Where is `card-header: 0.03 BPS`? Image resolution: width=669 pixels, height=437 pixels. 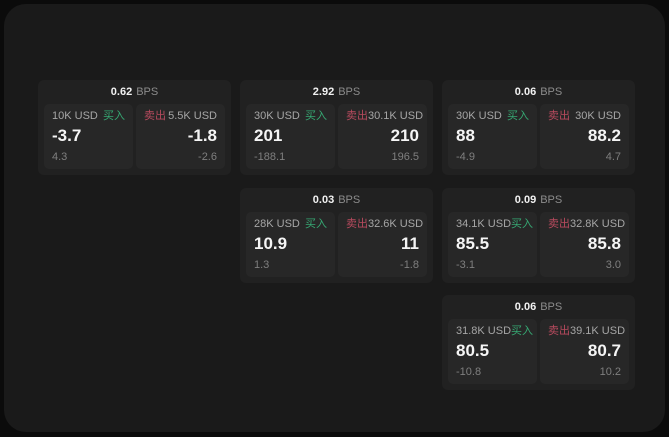
card-header: 0.03 BPS is located at coordinates (336, 200).